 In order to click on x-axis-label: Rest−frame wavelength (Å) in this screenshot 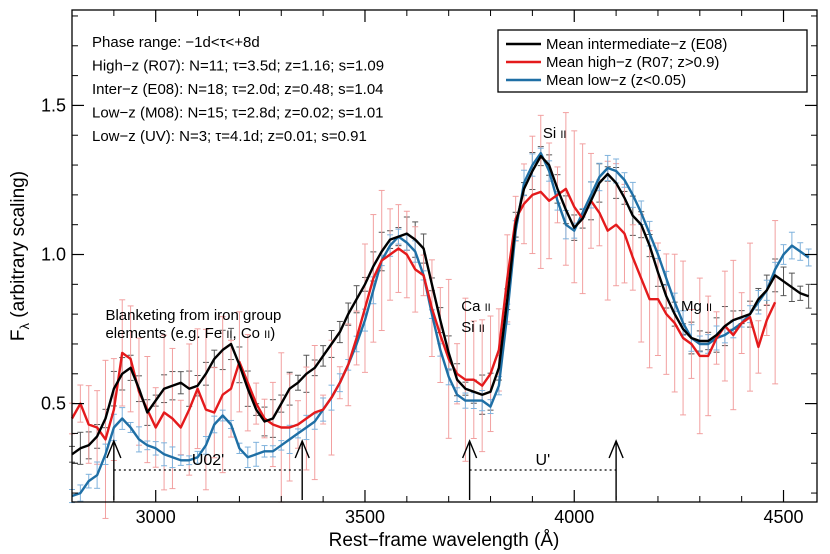, I will do `click(444, 540)`.